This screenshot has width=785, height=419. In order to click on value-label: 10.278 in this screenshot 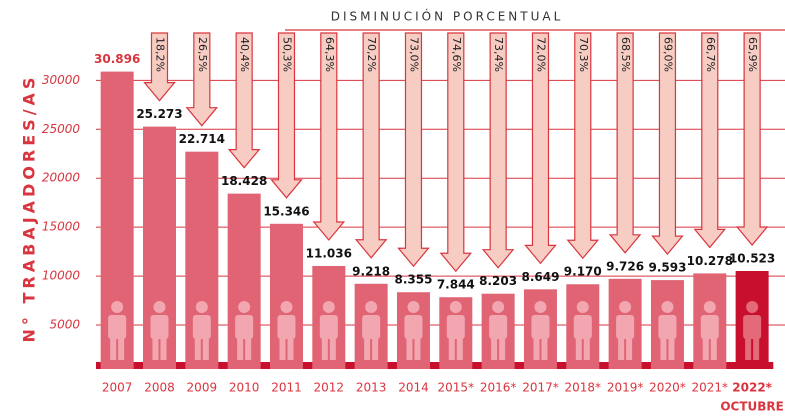, I will do `click(710, 261)`.